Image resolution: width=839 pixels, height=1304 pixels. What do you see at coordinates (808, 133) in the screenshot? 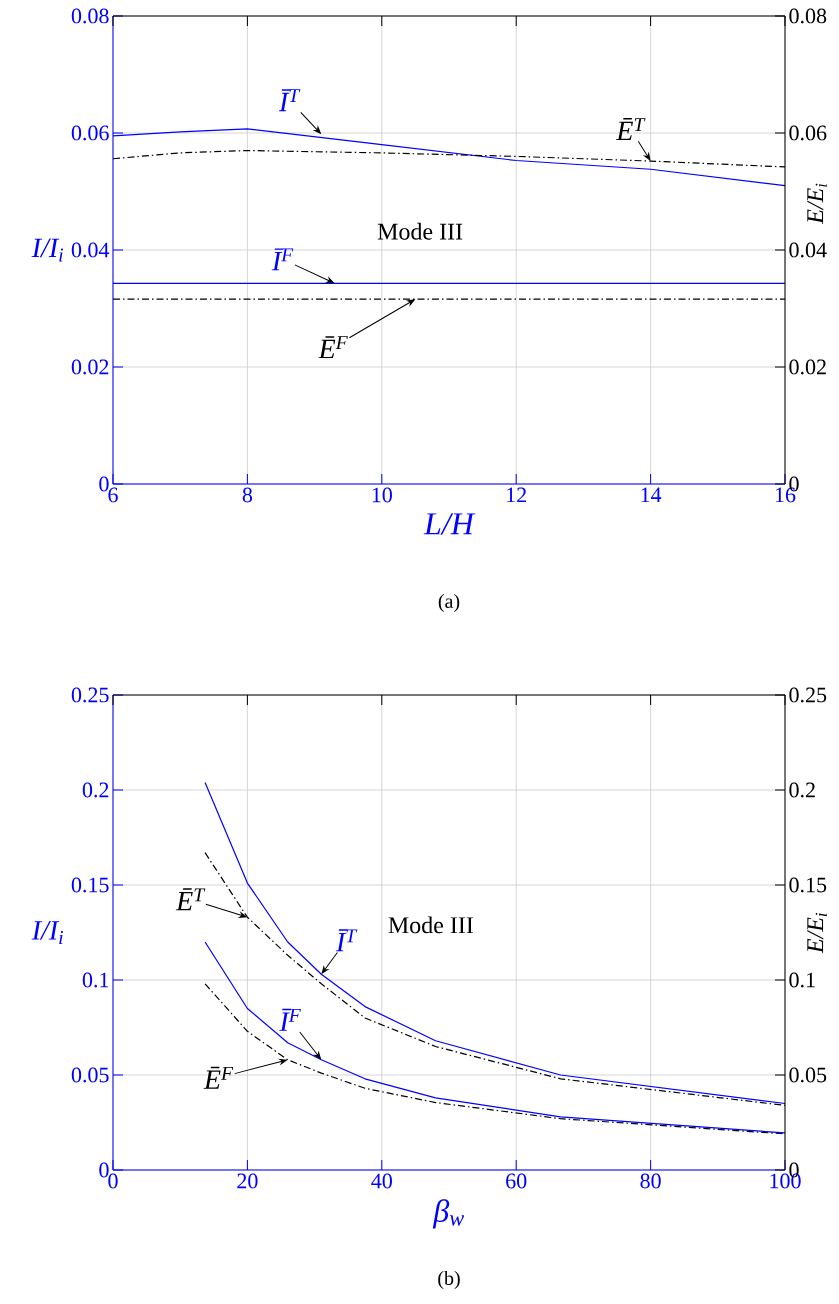
I see `y2-tick-label: 0.06` at bounding box center [808, 133].